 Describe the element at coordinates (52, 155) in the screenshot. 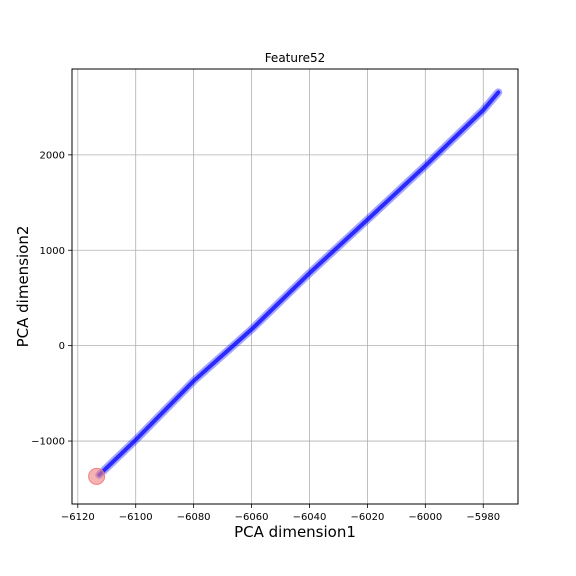

I see `y-tick-label: 2000` at that location.